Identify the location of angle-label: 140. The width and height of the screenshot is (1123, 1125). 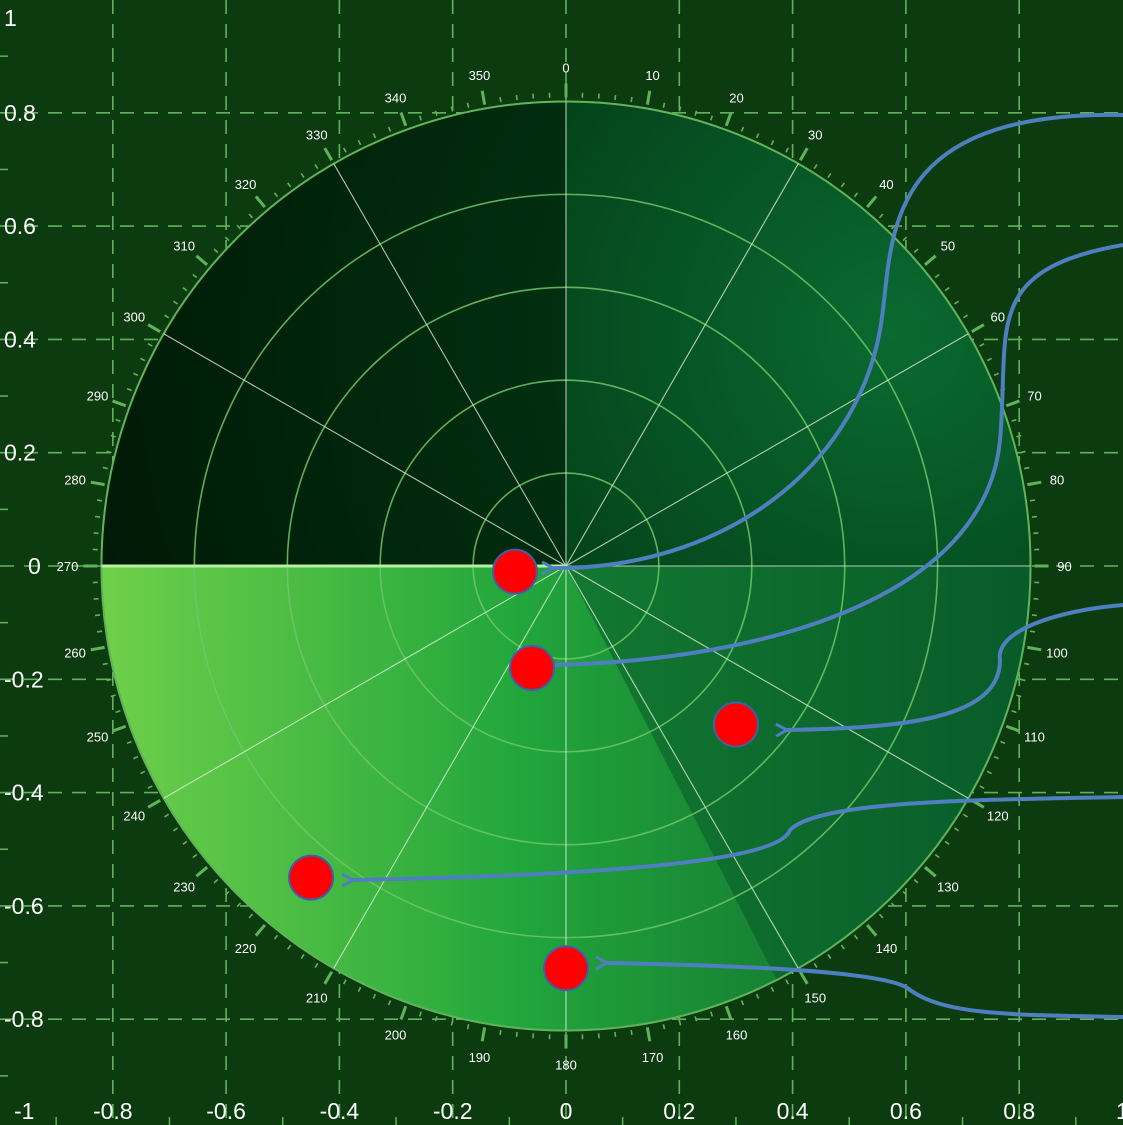
(887, 948).